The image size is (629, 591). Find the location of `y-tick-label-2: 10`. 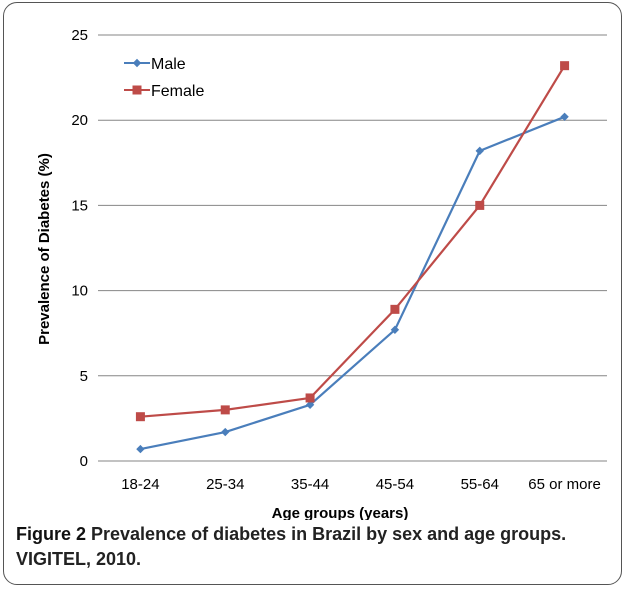

y-tick-label-2: 10 is located at coordinates (79, 291).